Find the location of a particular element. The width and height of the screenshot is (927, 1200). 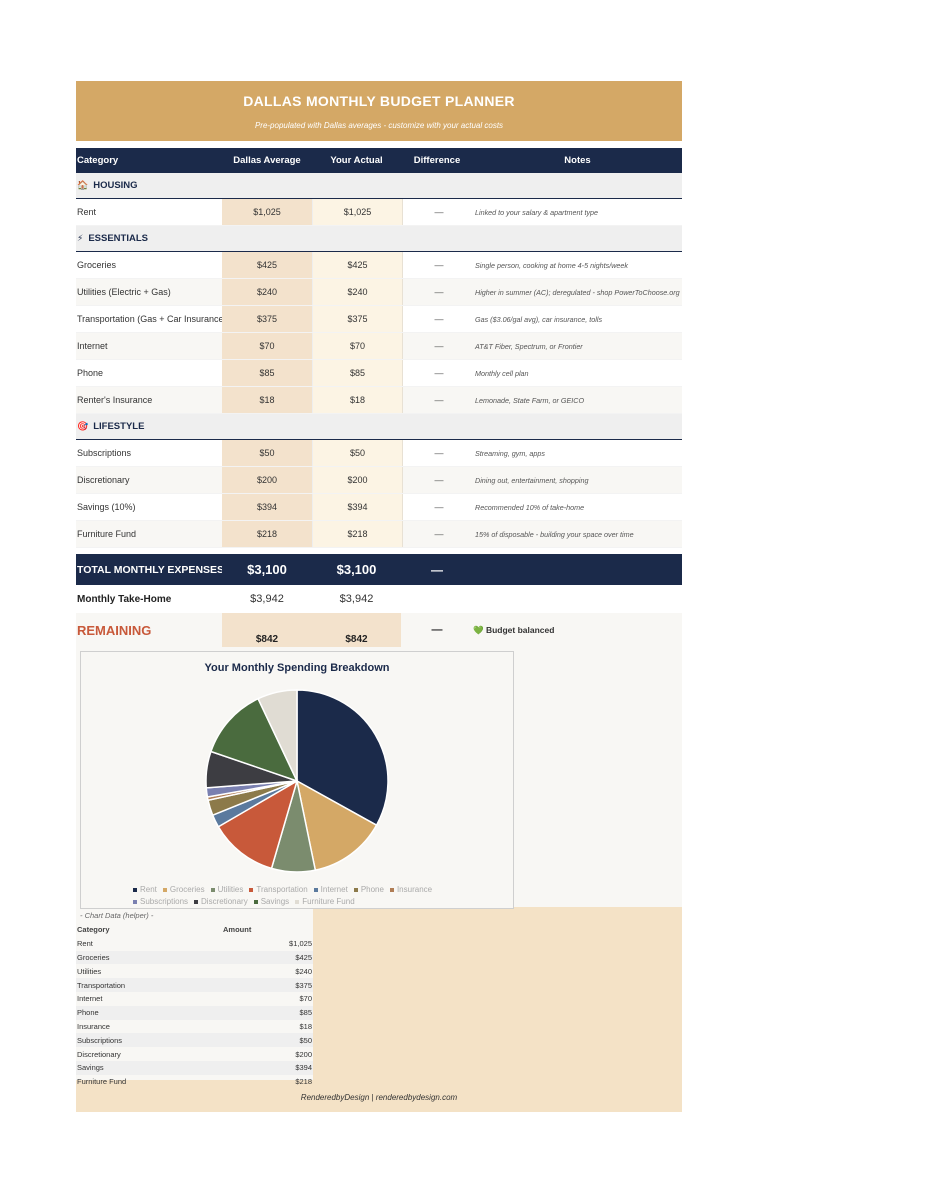

row-category: Renter's Insurance is located at coordinates (115, 400).